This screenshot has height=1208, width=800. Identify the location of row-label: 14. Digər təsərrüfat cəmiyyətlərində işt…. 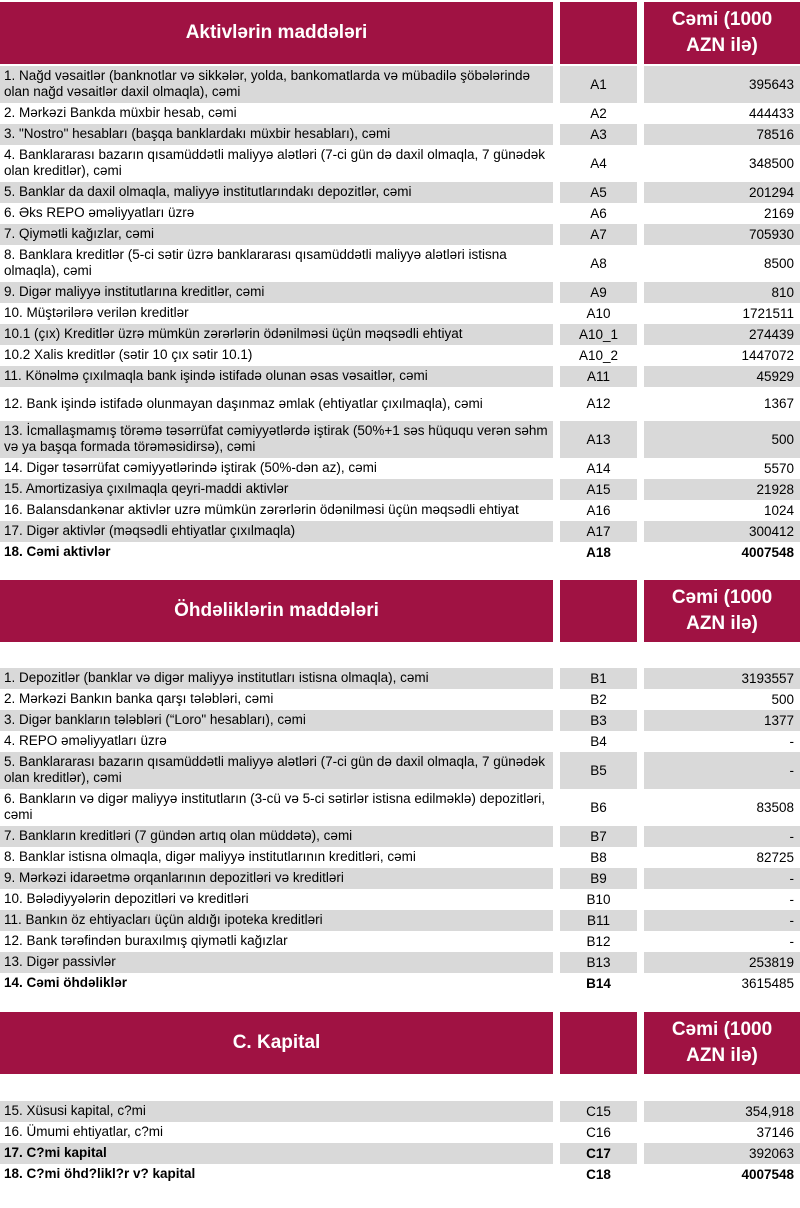
(190, 468).